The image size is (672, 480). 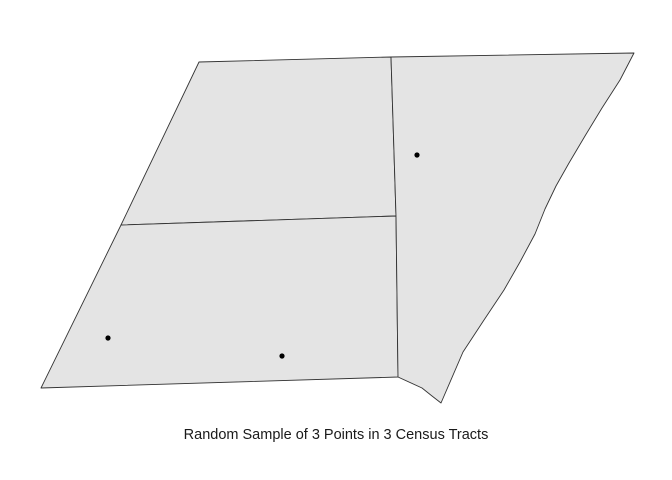 What do you see at coordinates (258, 141) in the screenshot?
I see `tract-north-west` at bounding box center [258, 141].